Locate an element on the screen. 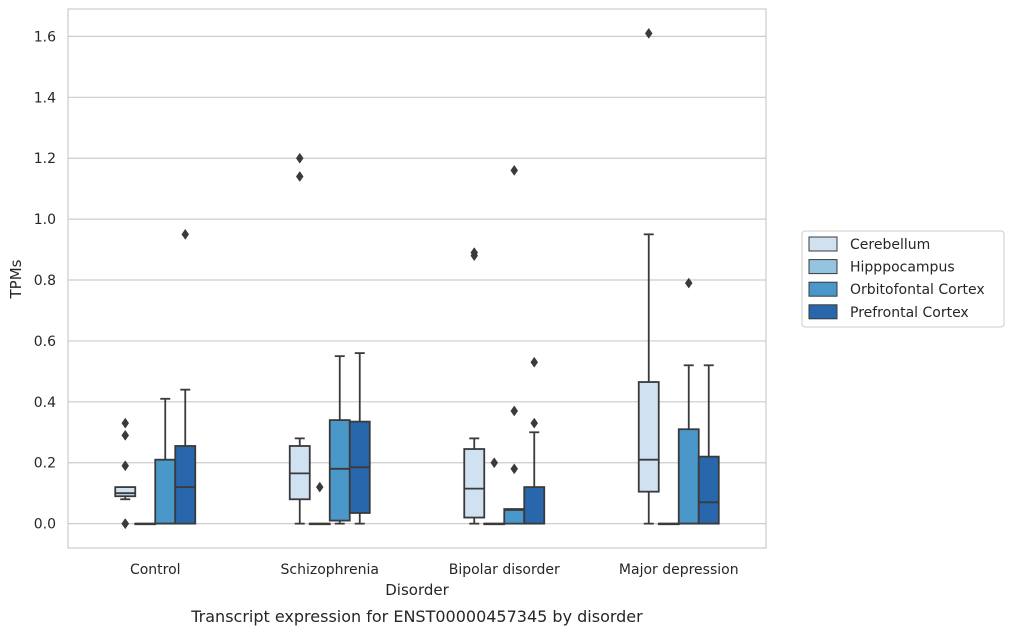 The height and width of the screenshot is (634, 1014). y-tick-labels: 0.0 0.2 0.4 0.6 0.8 1.0 1.2 1.4 1.6 is located at coordinates (45, 280).